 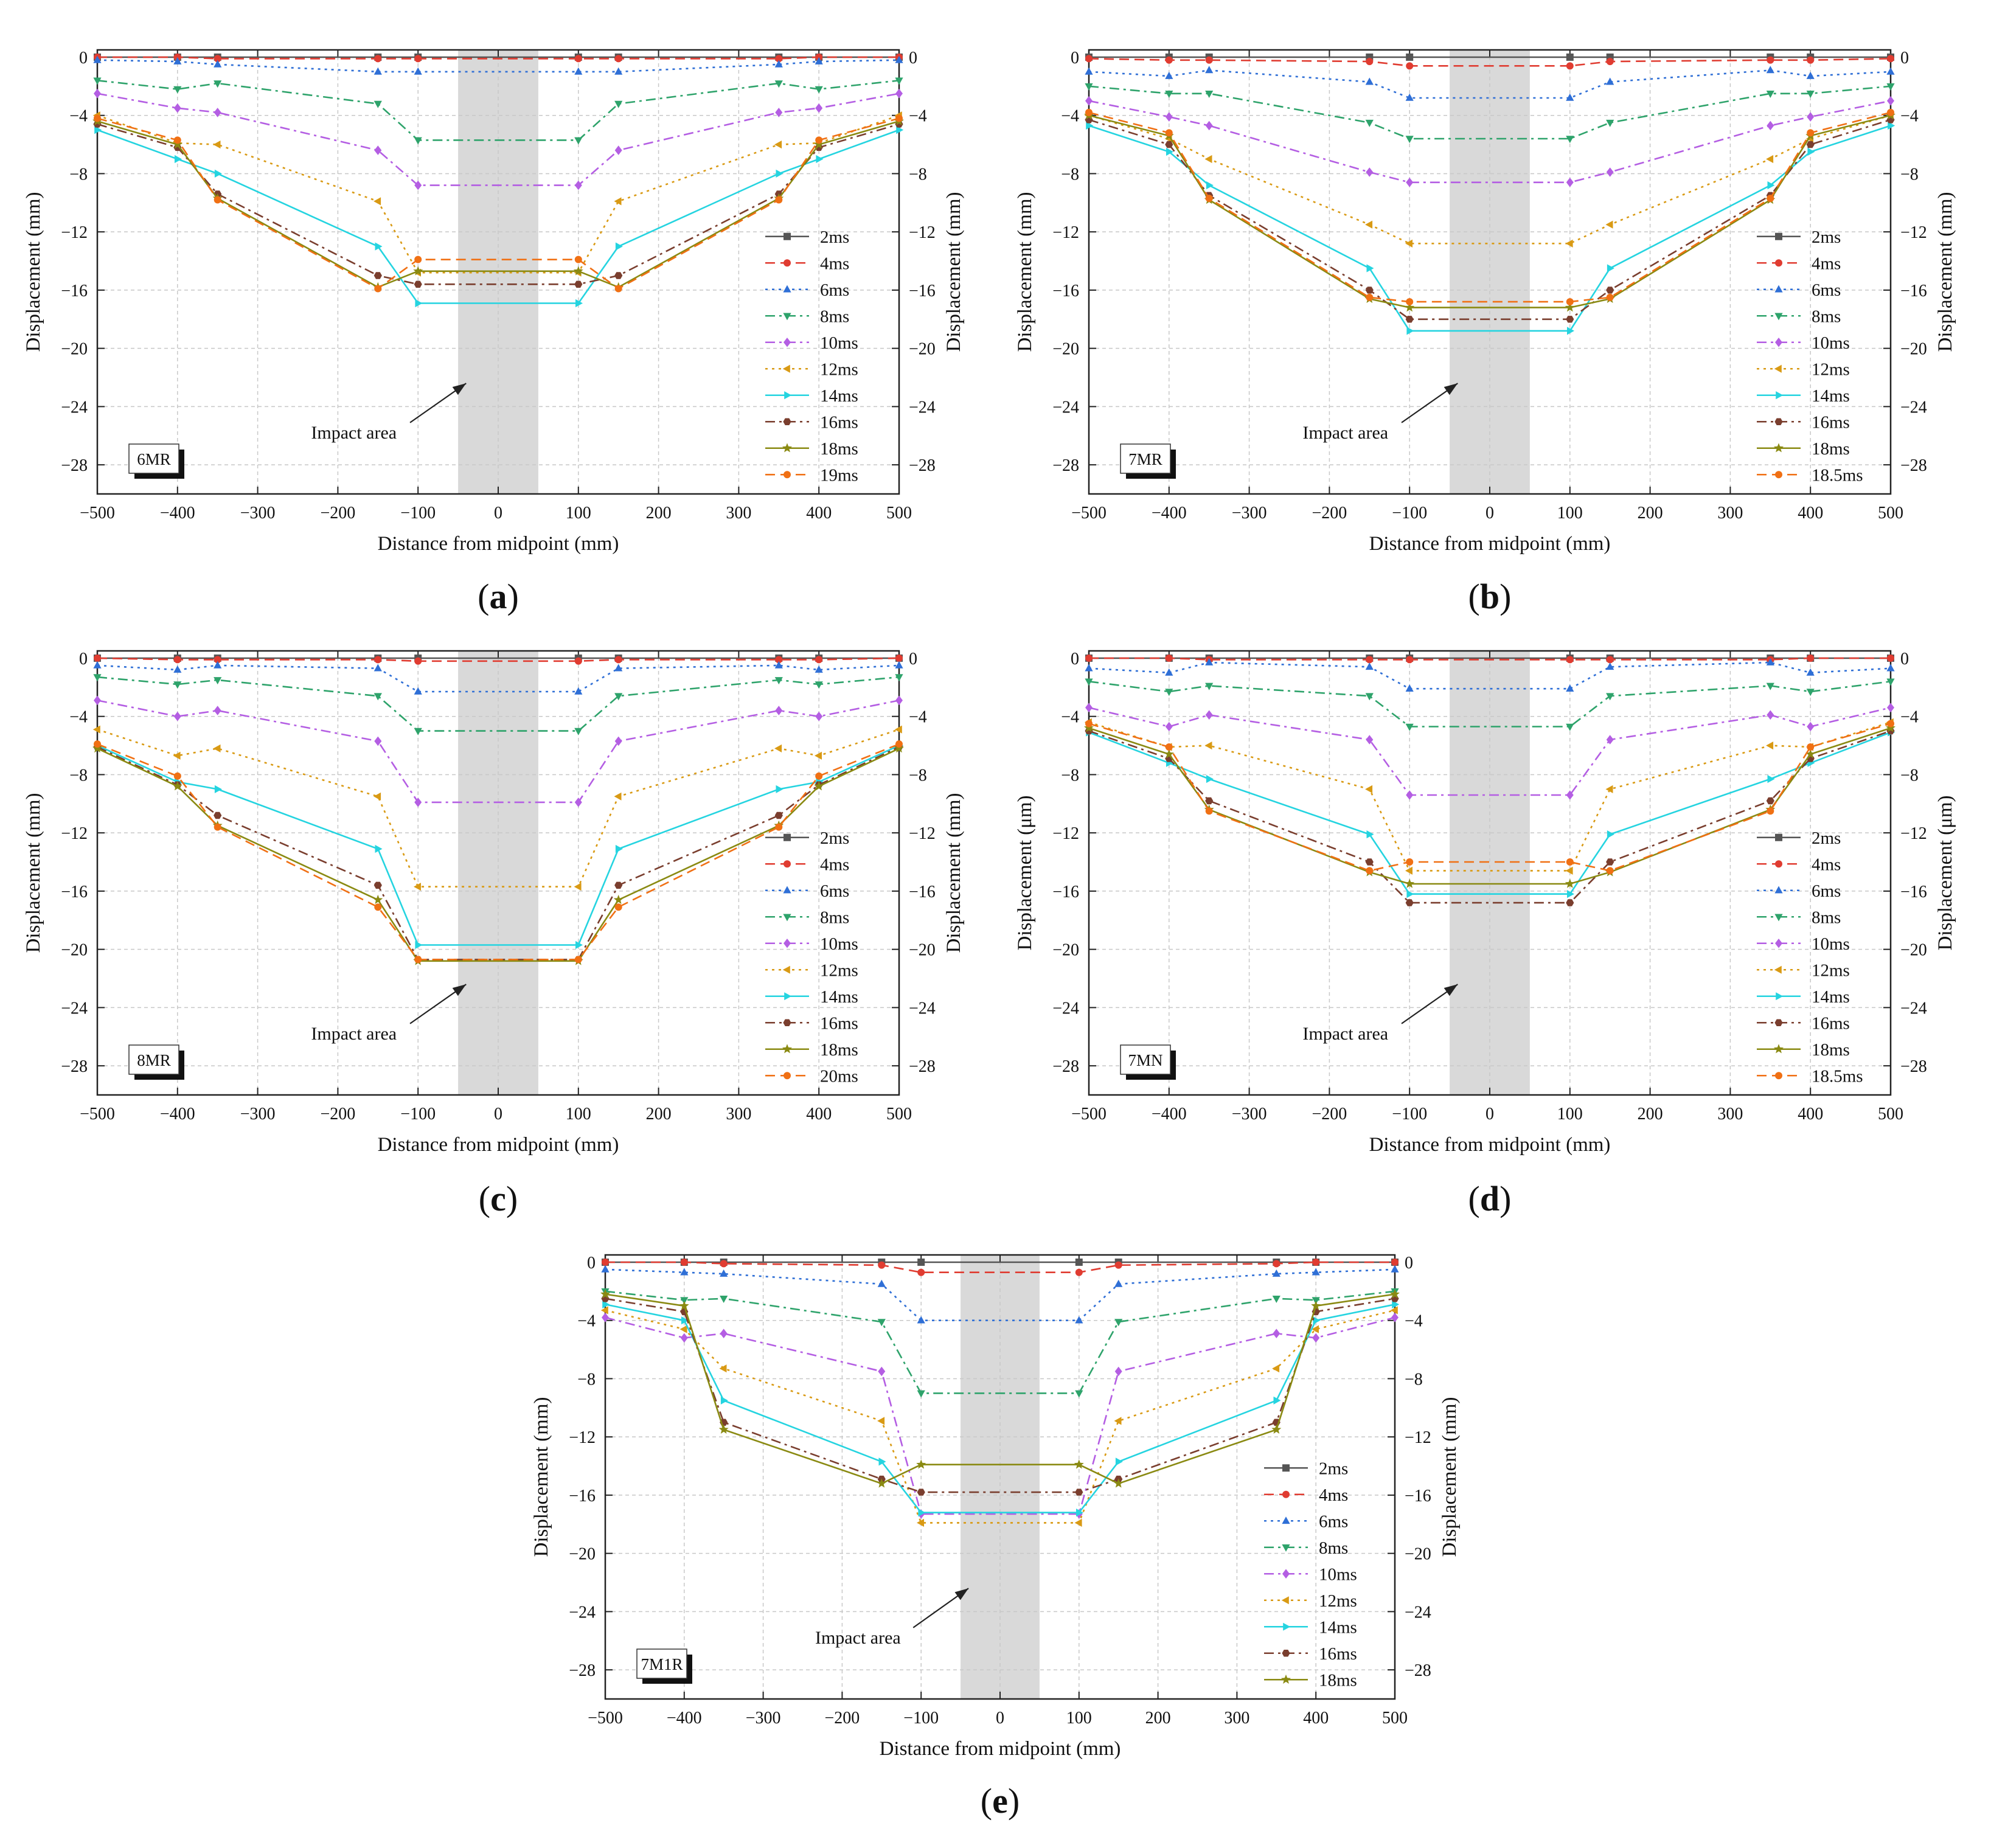 I want to click on series-12ms, so click(x=497, y=808).